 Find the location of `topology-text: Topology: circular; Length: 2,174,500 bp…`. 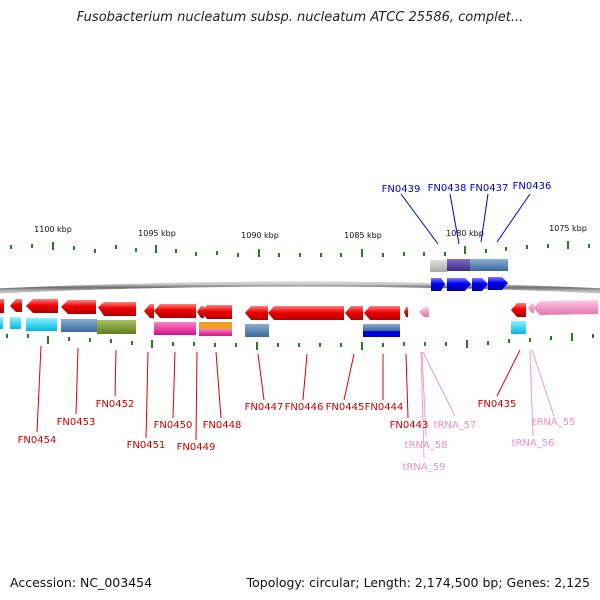

topology-text: Topology: circular; Length: 2,174,500 bp… is located at coordinates (418, 582).